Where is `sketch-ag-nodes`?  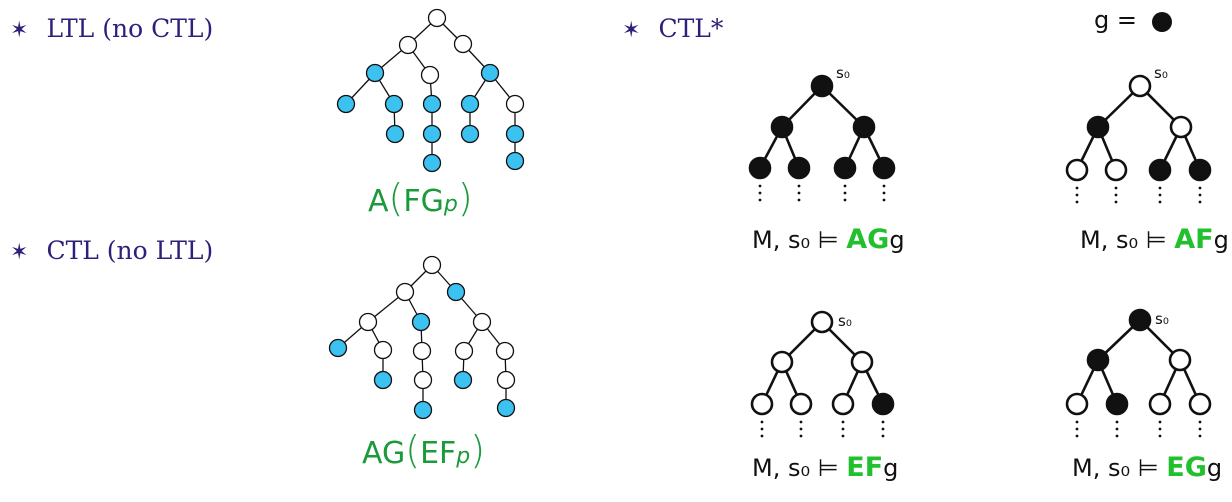 sketch-ag-nodes is located at coordinates (822, 127).